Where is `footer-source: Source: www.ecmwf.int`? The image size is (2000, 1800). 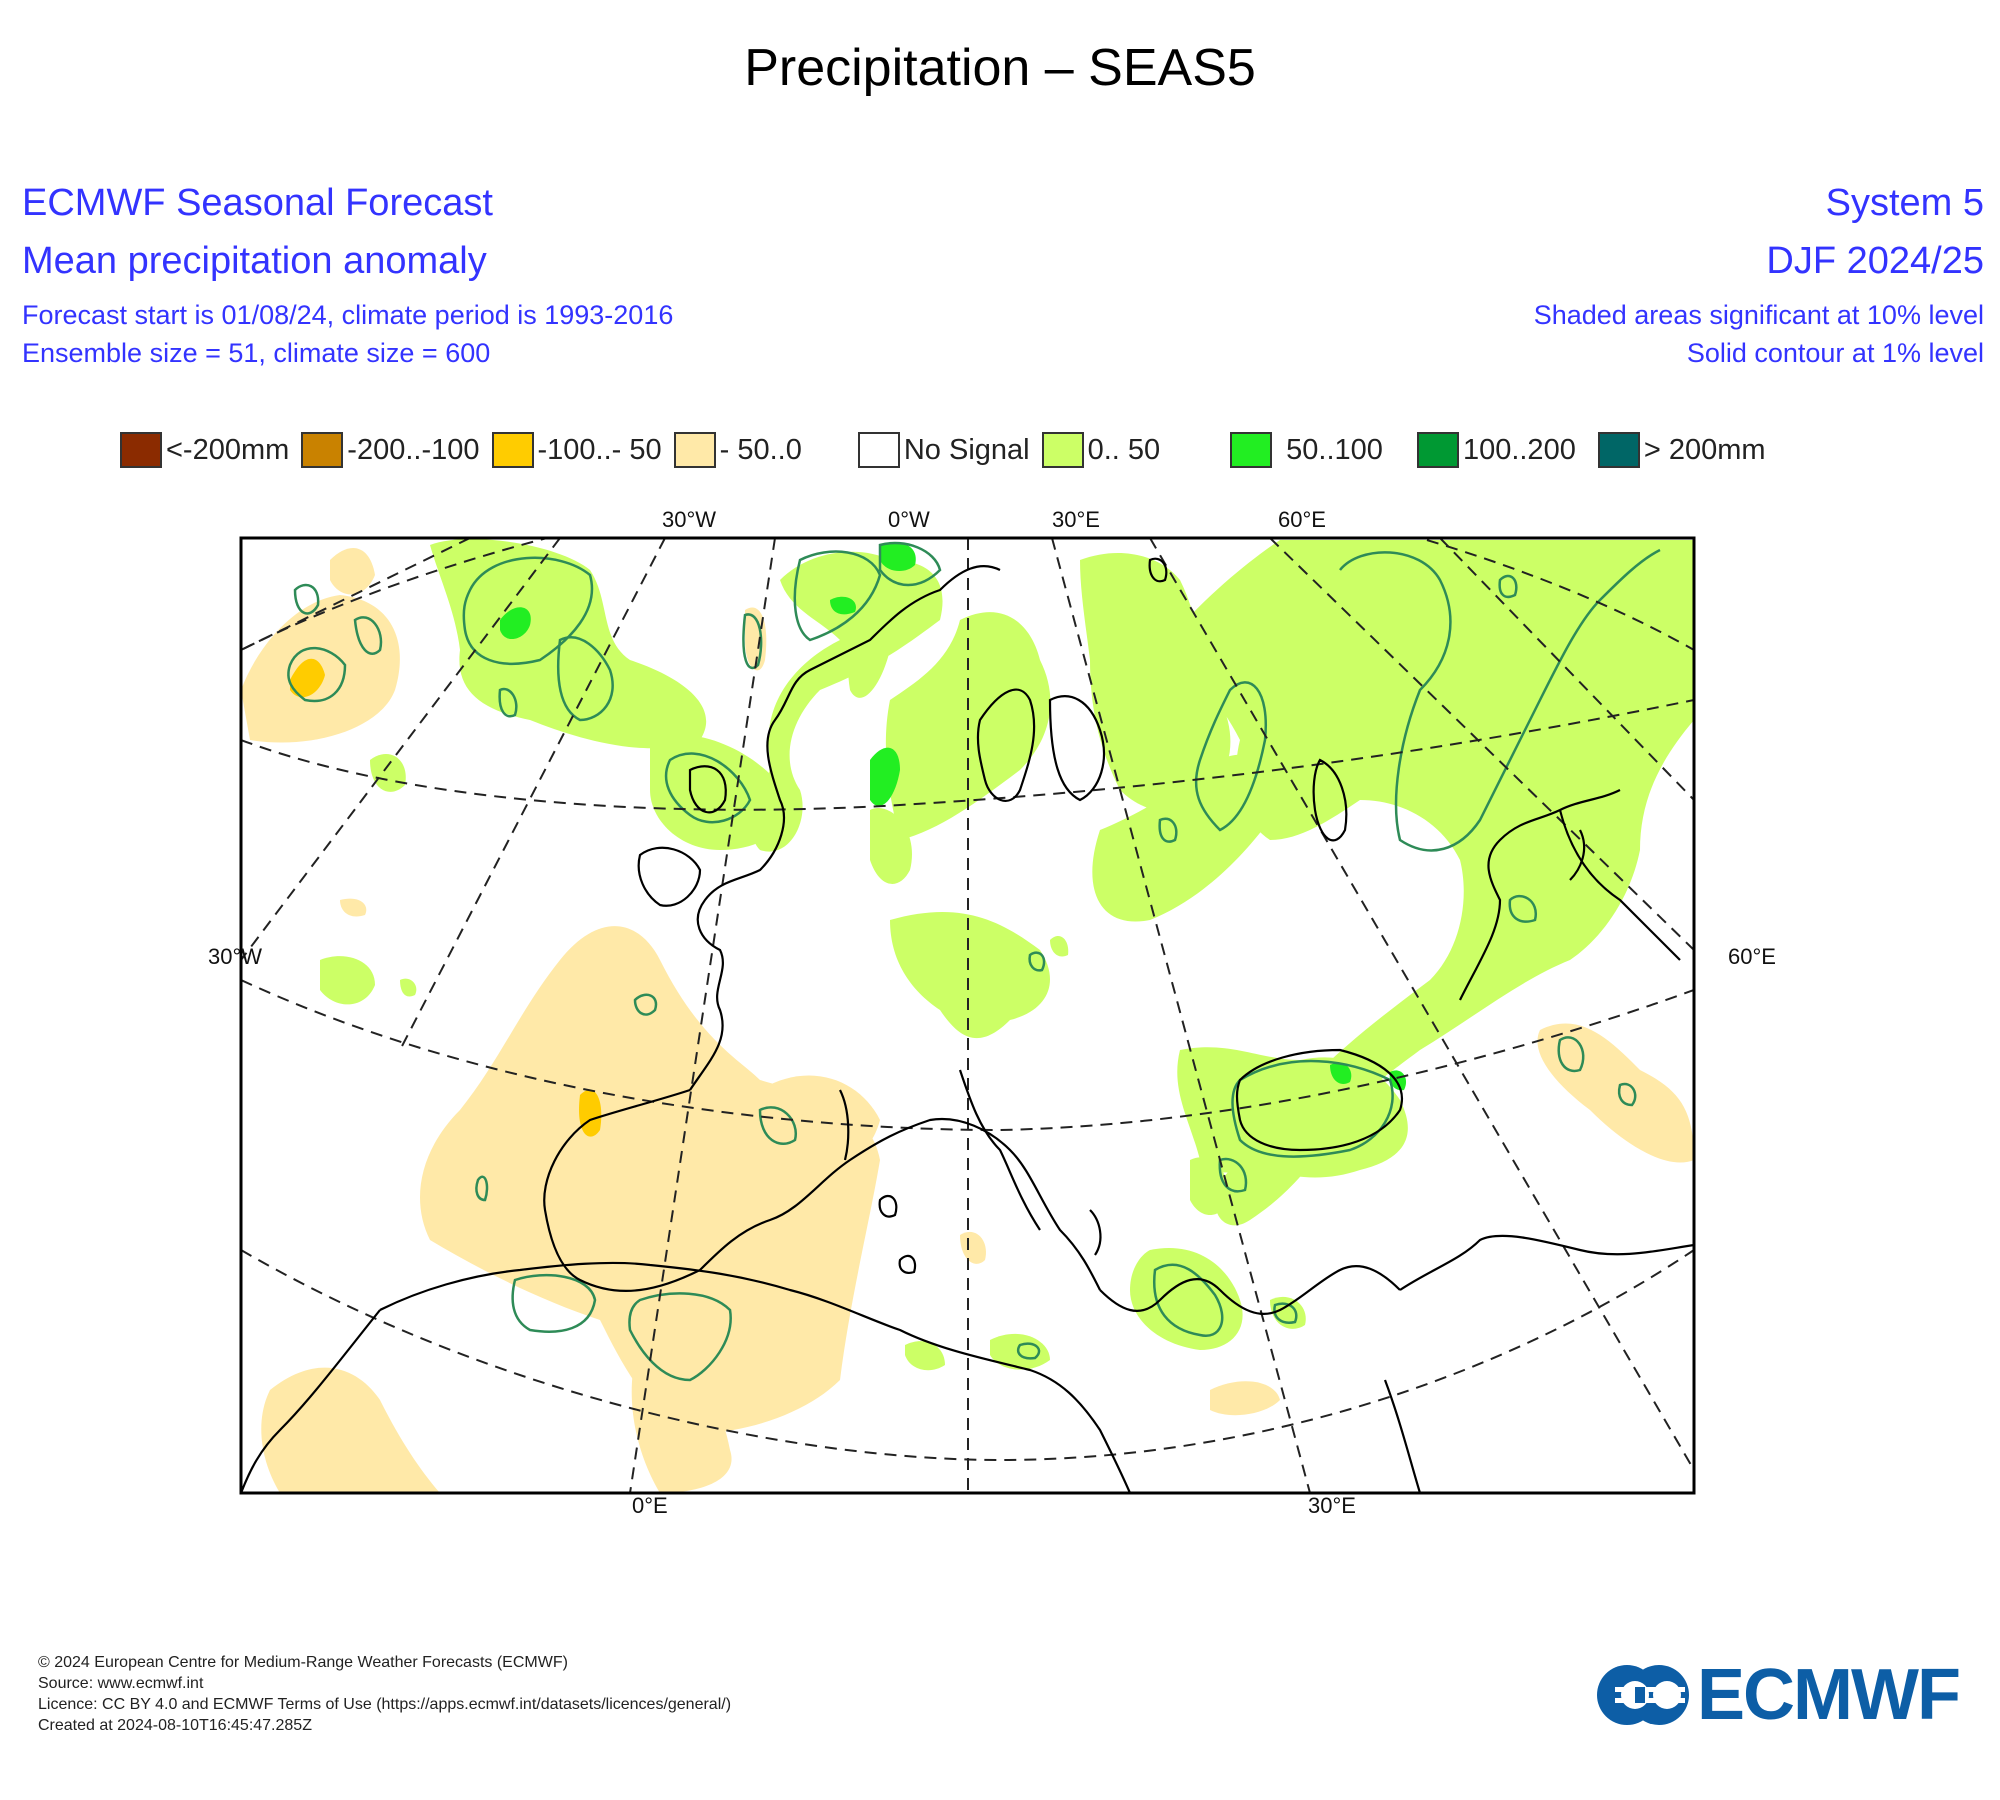 footer-source: Source: www.ecmwf.int is located at coordinates (121, 1683).